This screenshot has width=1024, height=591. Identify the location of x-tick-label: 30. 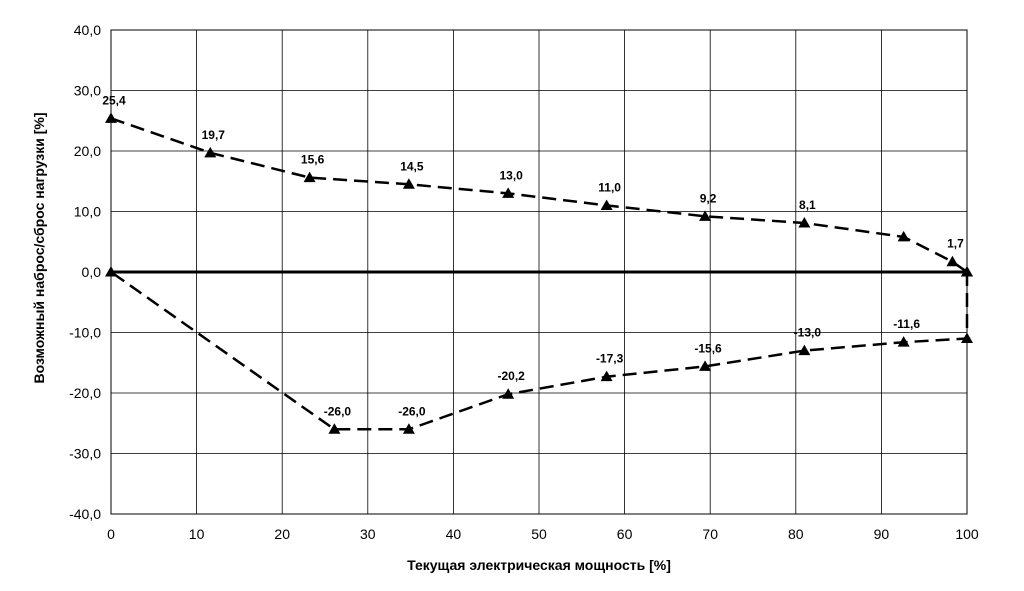
(368, 534).